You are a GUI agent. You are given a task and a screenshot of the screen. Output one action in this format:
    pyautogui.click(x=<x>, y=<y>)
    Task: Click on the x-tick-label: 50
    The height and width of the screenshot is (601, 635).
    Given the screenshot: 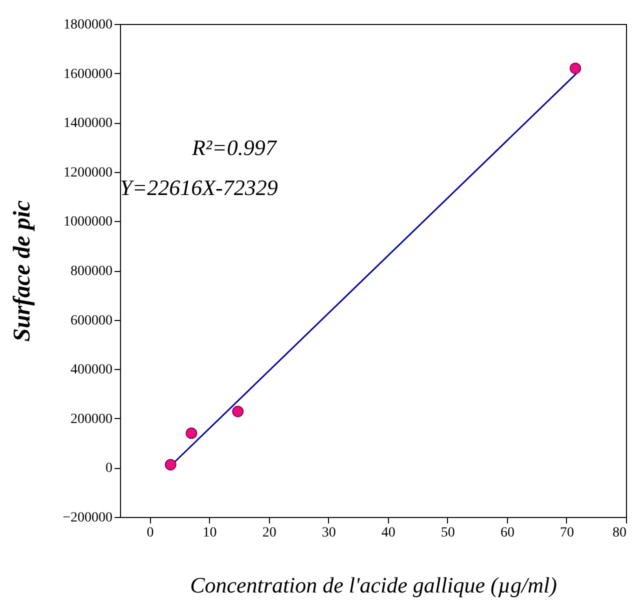 What is the action you would take?
    pyautogui.click(x=447, y=533)
    